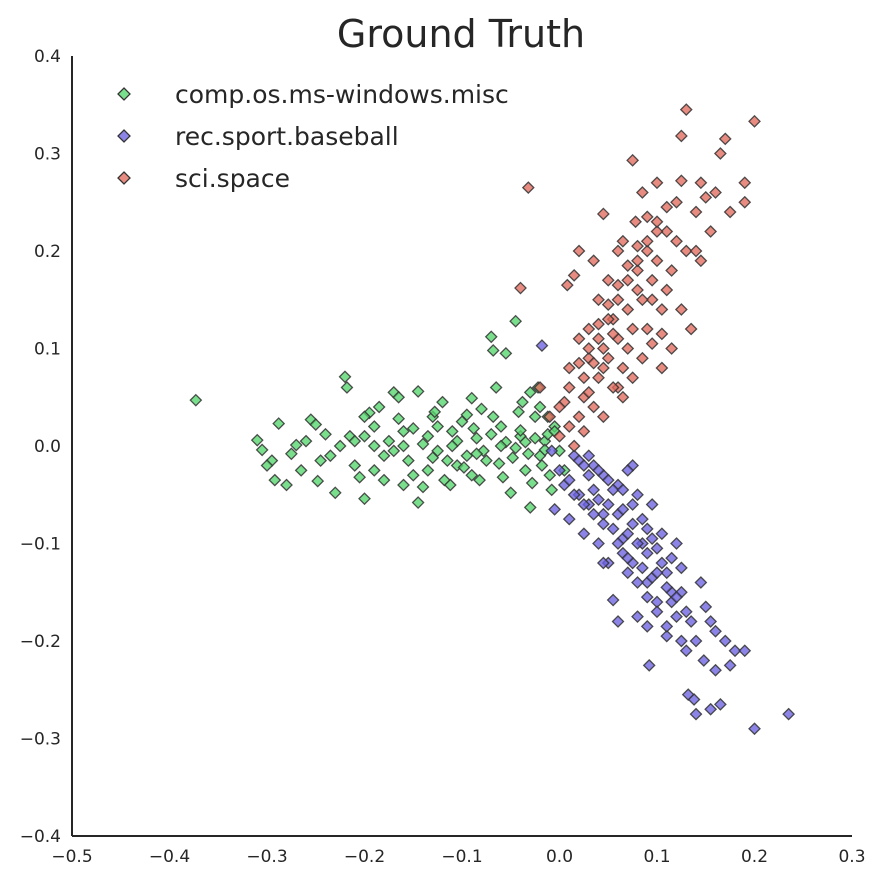 The height and width of the screenshot is (877, 882). Describe the element at coordinates (232, 178) in the screenshot. I see `legend-label: sci.space` at that location.